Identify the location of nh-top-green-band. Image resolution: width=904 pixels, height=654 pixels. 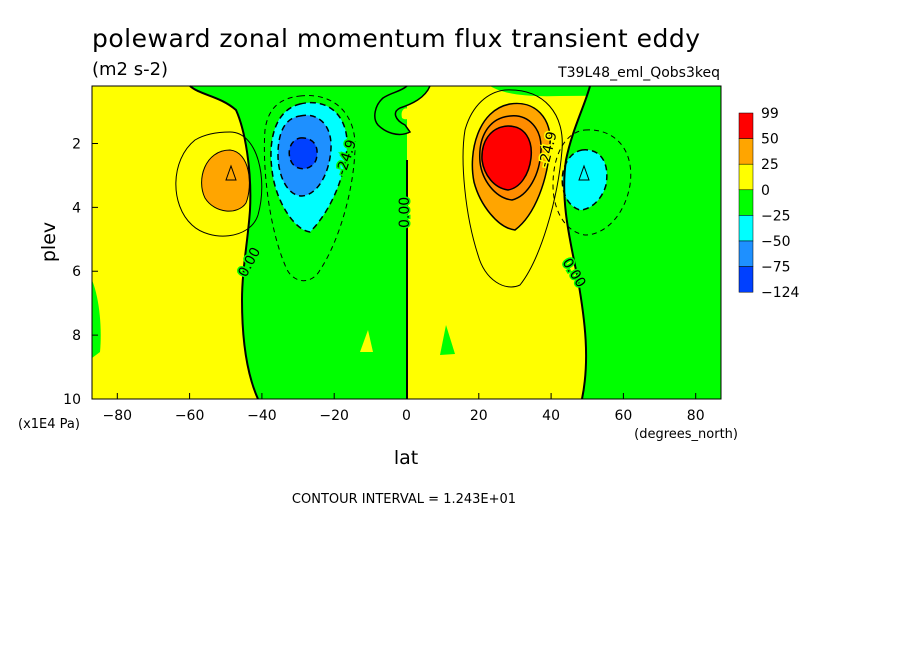
(605, 93).